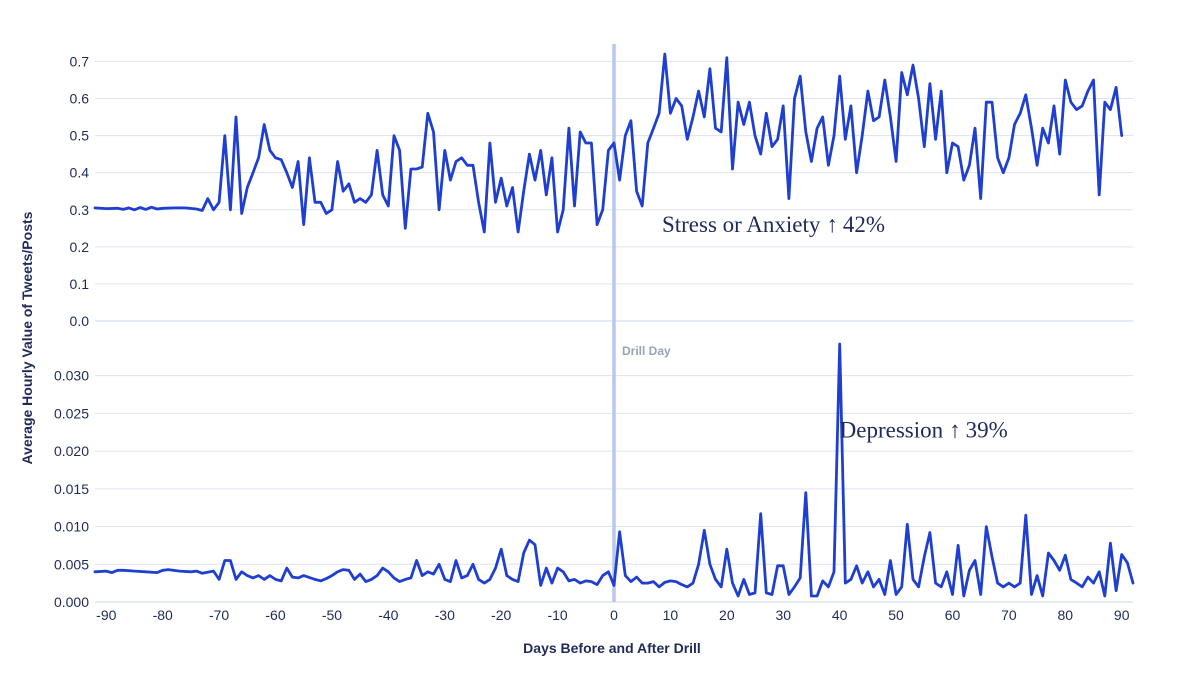  I want to click on y-axis-bottom-ticks: 0.000 0.005 0.010 0.015 0.020 0.025 0.030, so click(71, 489).